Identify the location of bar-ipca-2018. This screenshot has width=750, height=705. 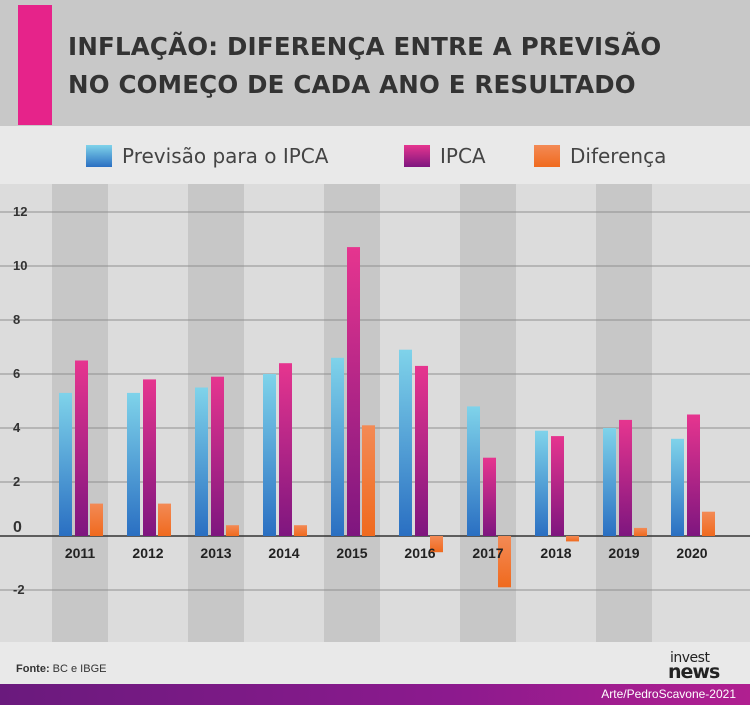
(557, 486).